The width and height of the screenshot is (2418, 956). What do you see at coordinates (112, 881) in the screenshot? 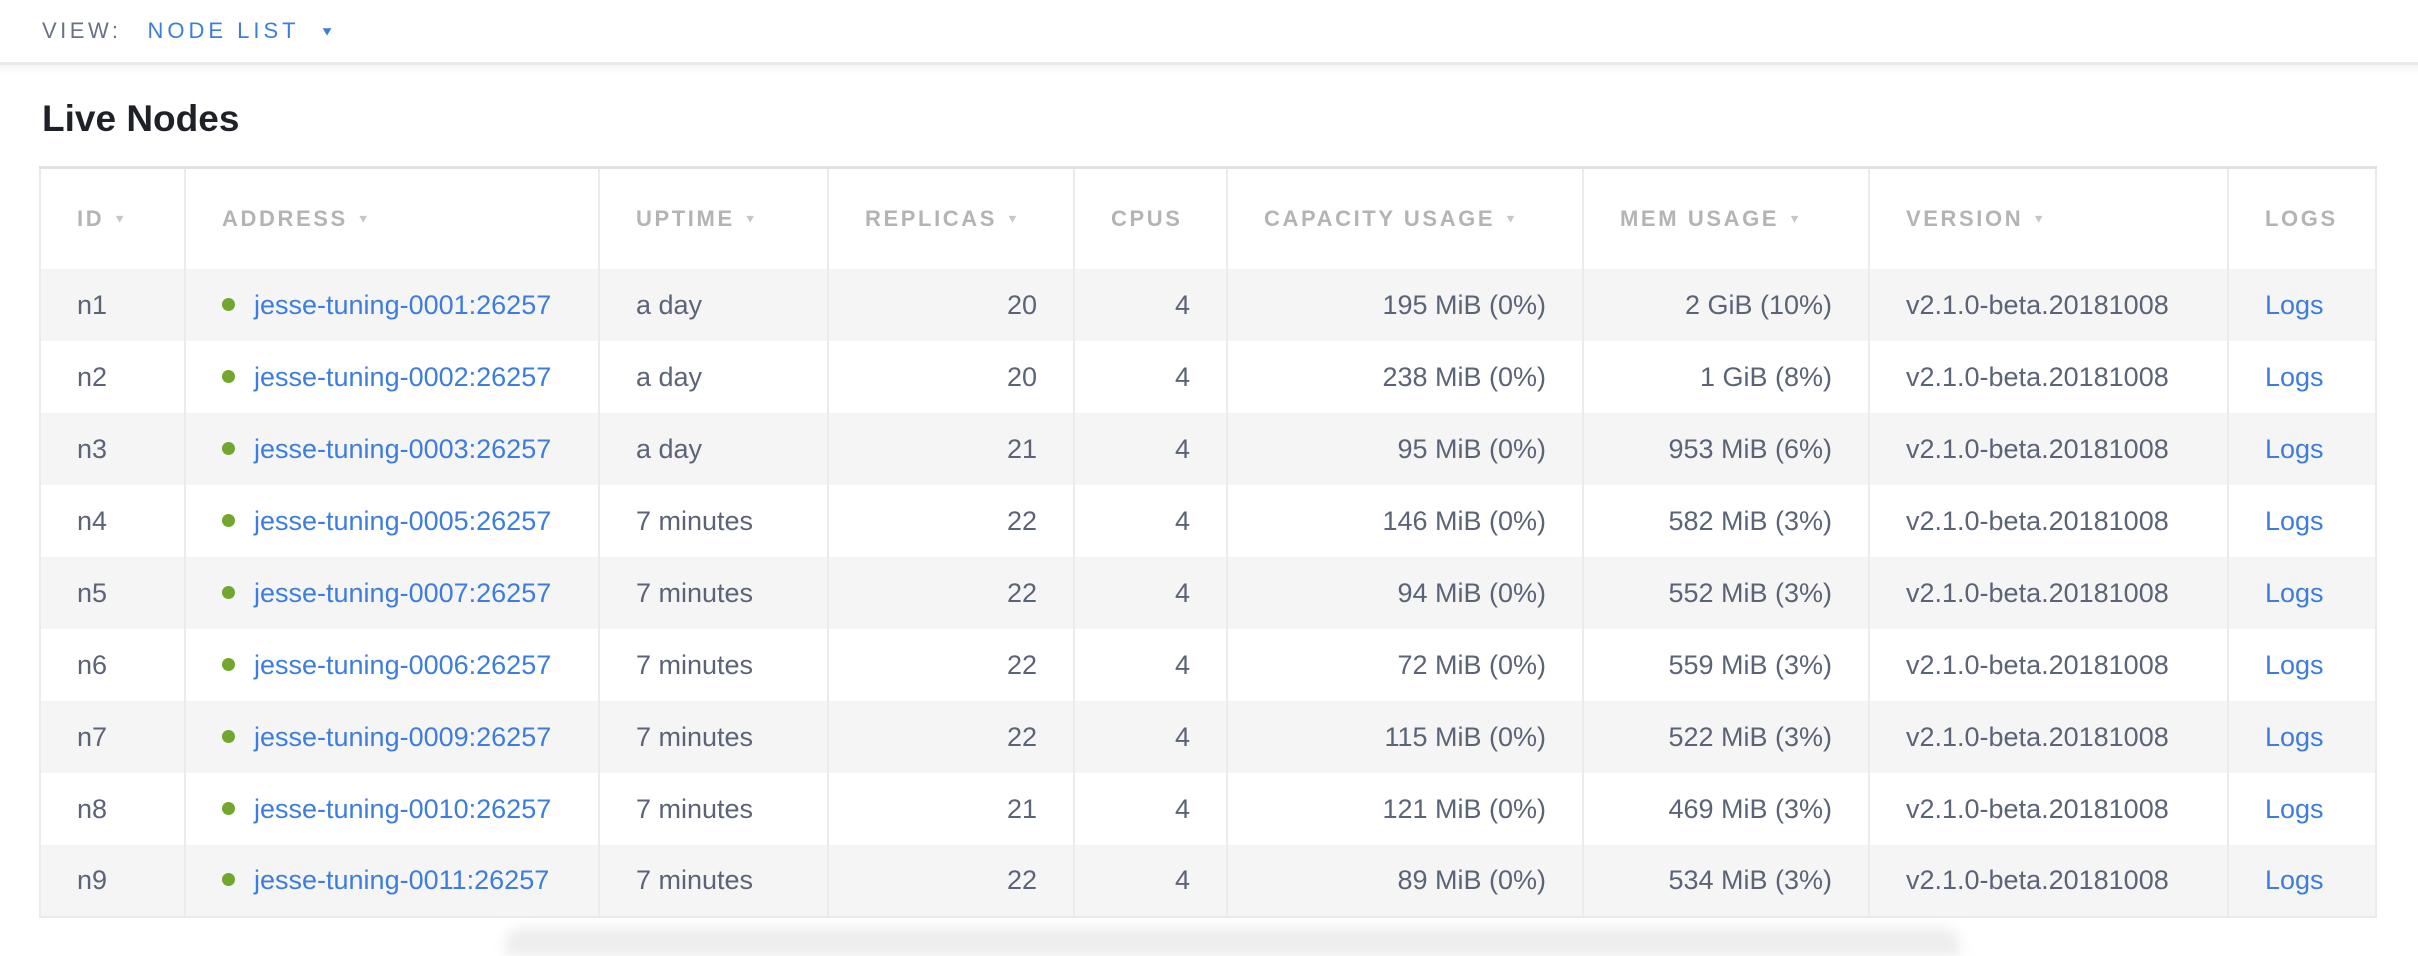
I see `cell-node-id: n9` at bounding box center [112, 881].